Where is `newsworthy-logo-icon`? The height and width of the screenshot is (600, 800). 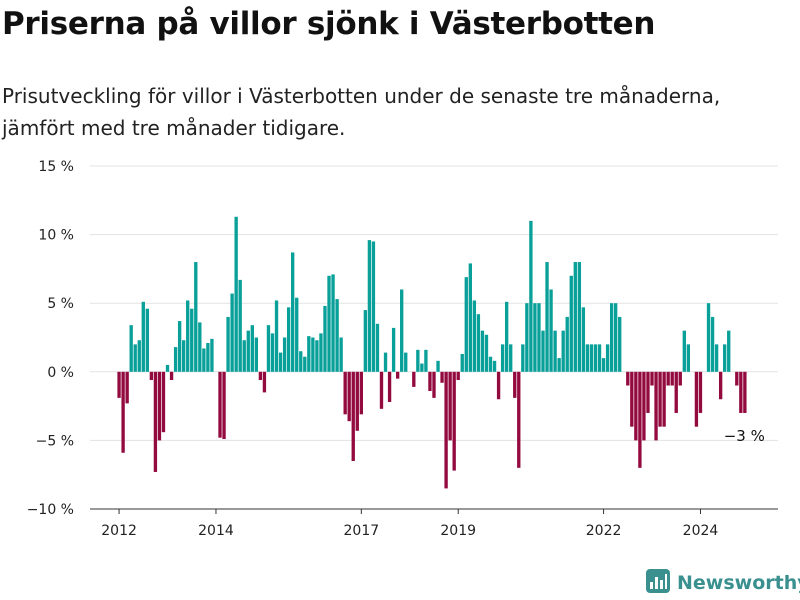
newsworthy-logo-icon is located at coordinates (658, 583).